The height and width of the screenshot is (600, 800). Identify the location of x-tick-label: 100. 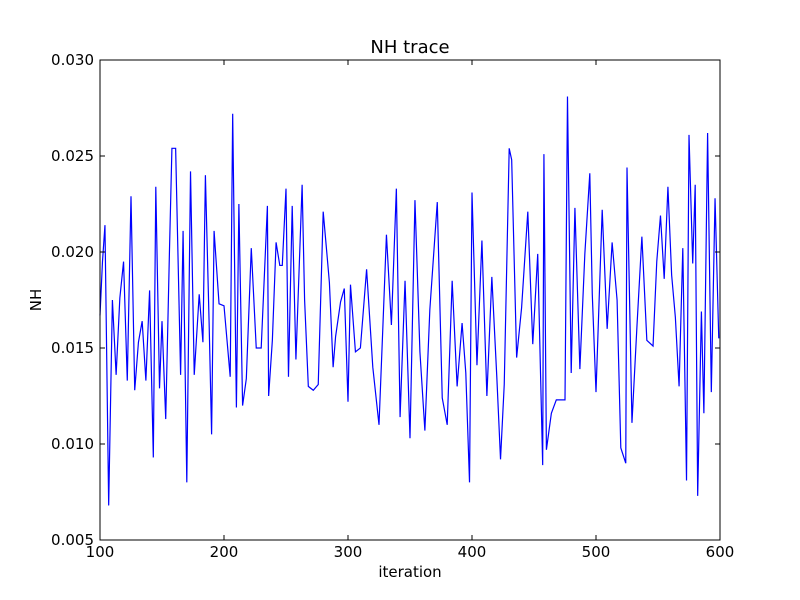
(100, 552).